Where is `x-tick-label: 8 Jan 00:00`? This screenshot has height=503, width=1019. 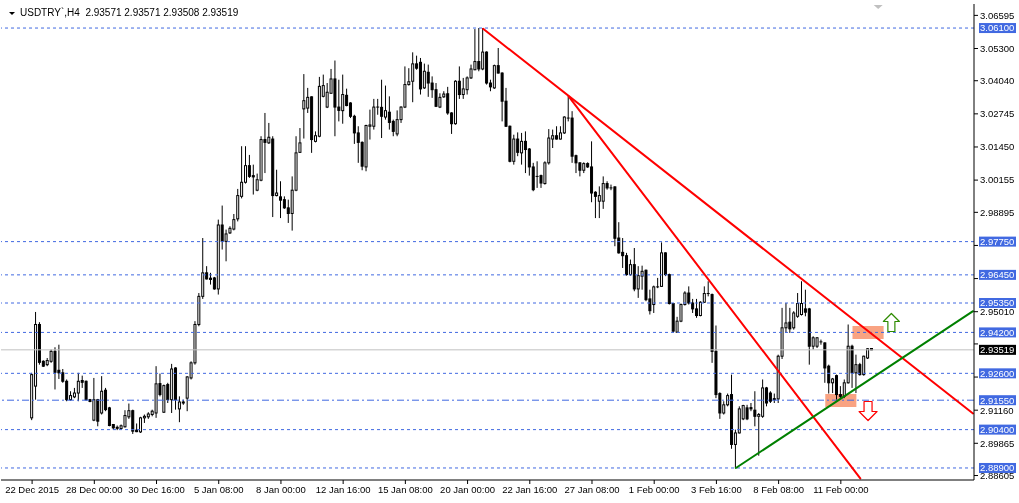 x-tick-label: 8 Jan 00:00 is located at coordinates (281, 489).